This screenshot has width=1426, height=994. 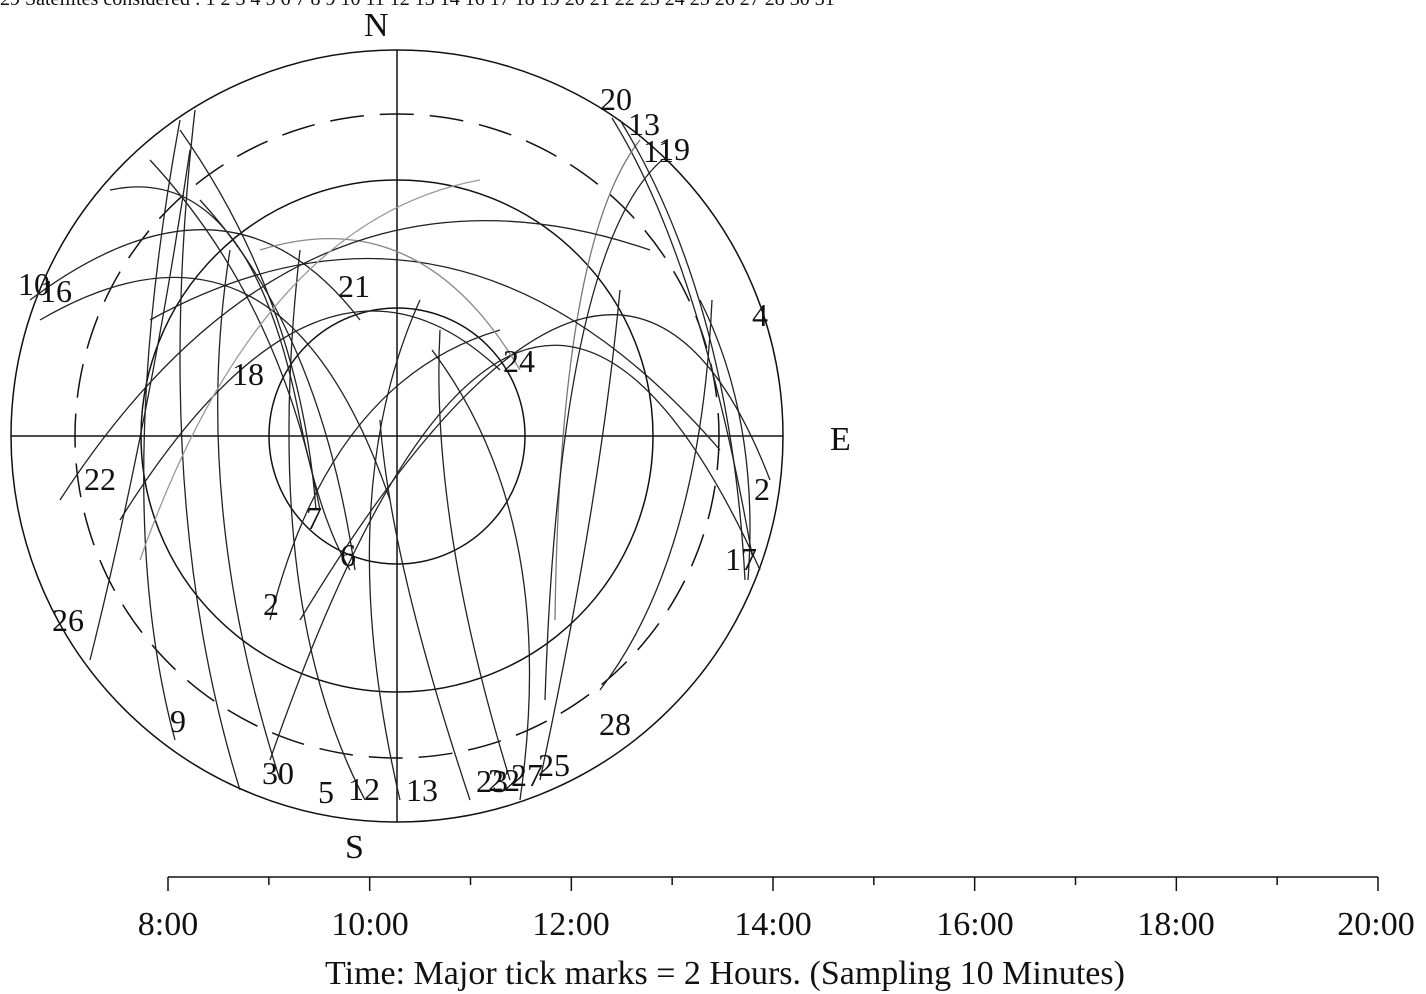 What do you see at coordinates (394, 550) in the screenshot?
I see `track-sat-13-south` at bounding box center [394, 550].